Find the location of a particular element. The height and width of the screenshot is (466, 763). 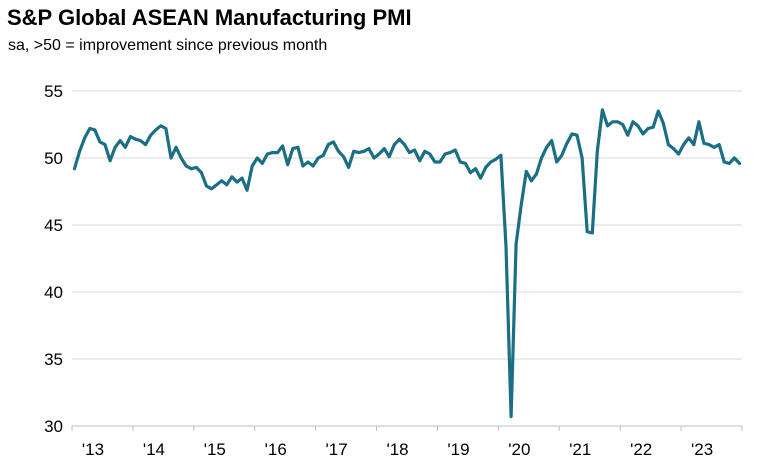

x-tick-label: '13 is located at coordinates (93, 449).